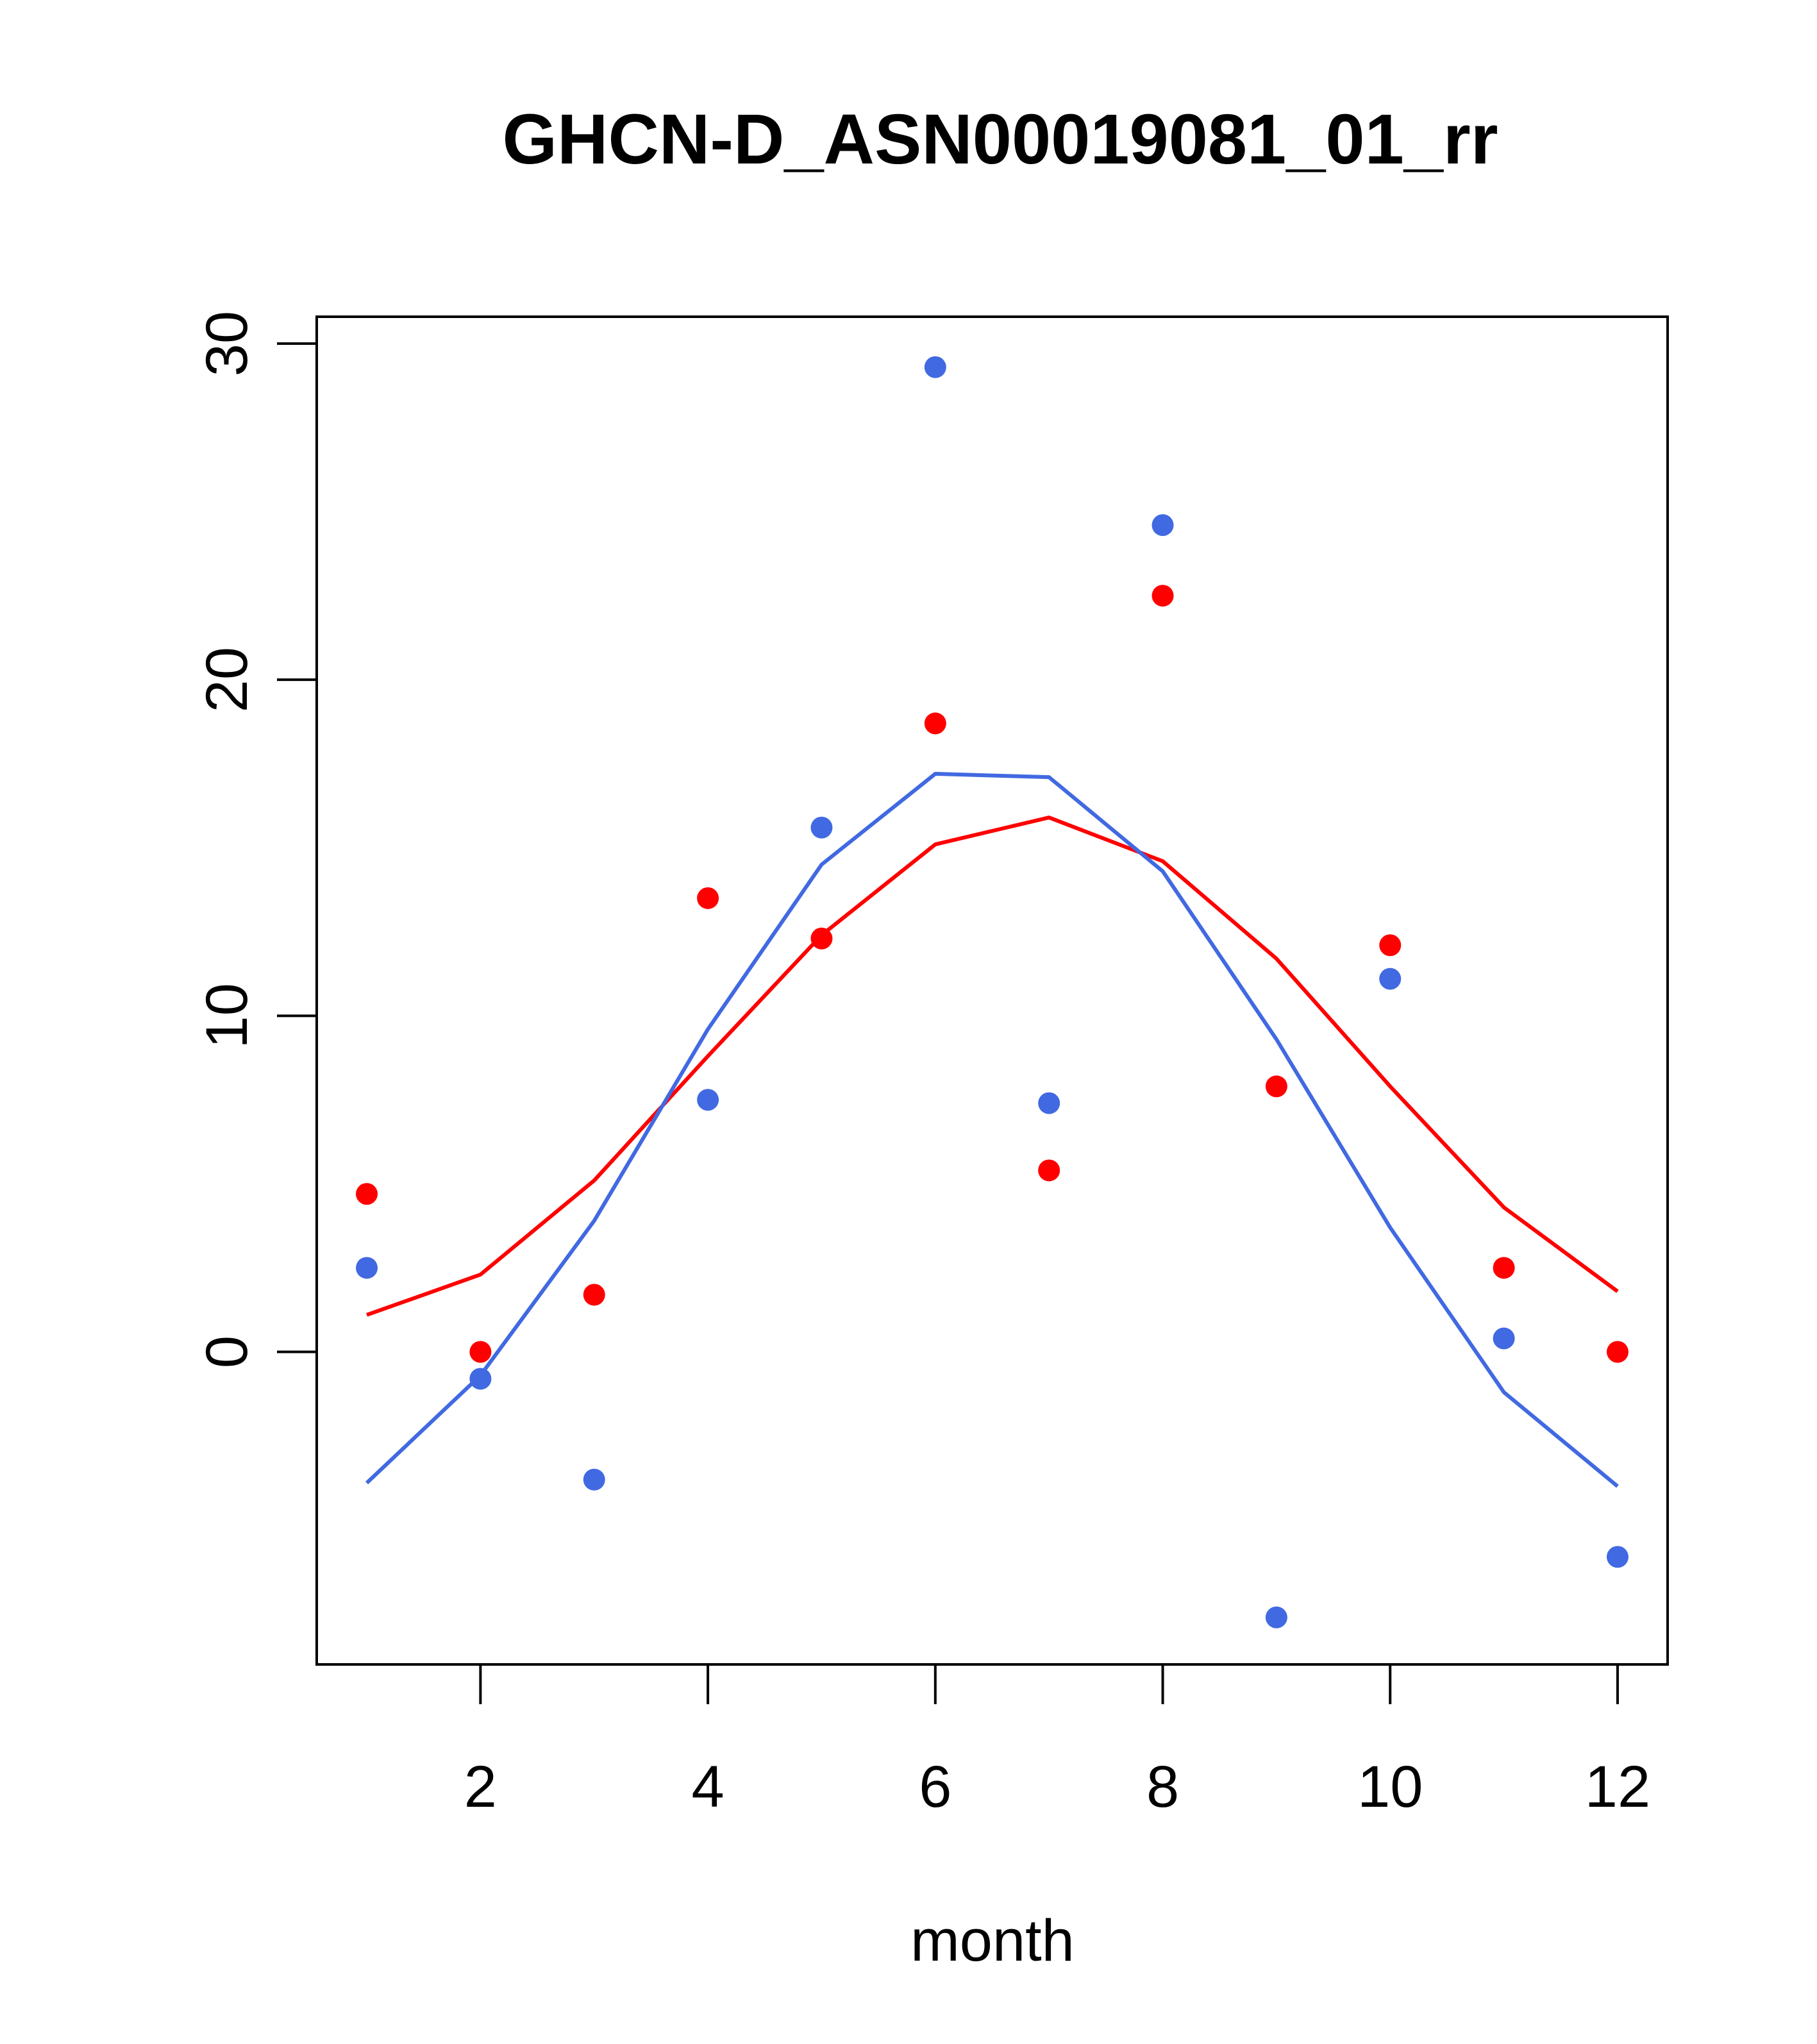  I want to click on y-tick-label: 20, so click(227, 679).